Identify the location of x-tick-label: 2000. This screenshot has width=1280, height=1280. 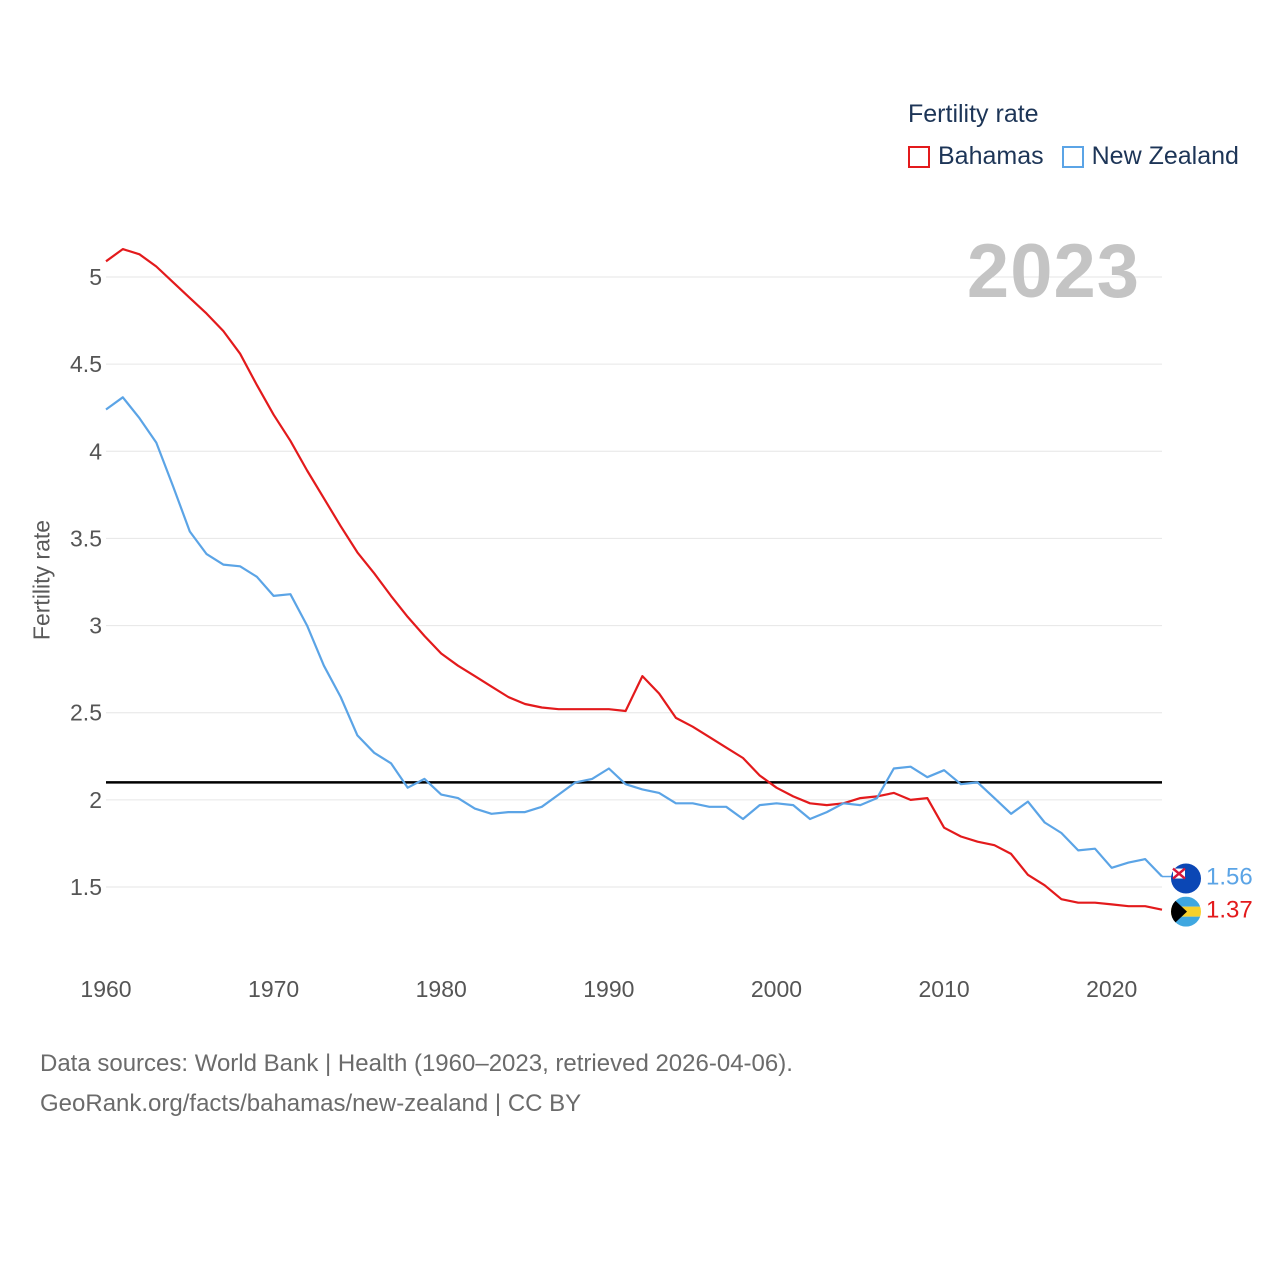
(776, 989).